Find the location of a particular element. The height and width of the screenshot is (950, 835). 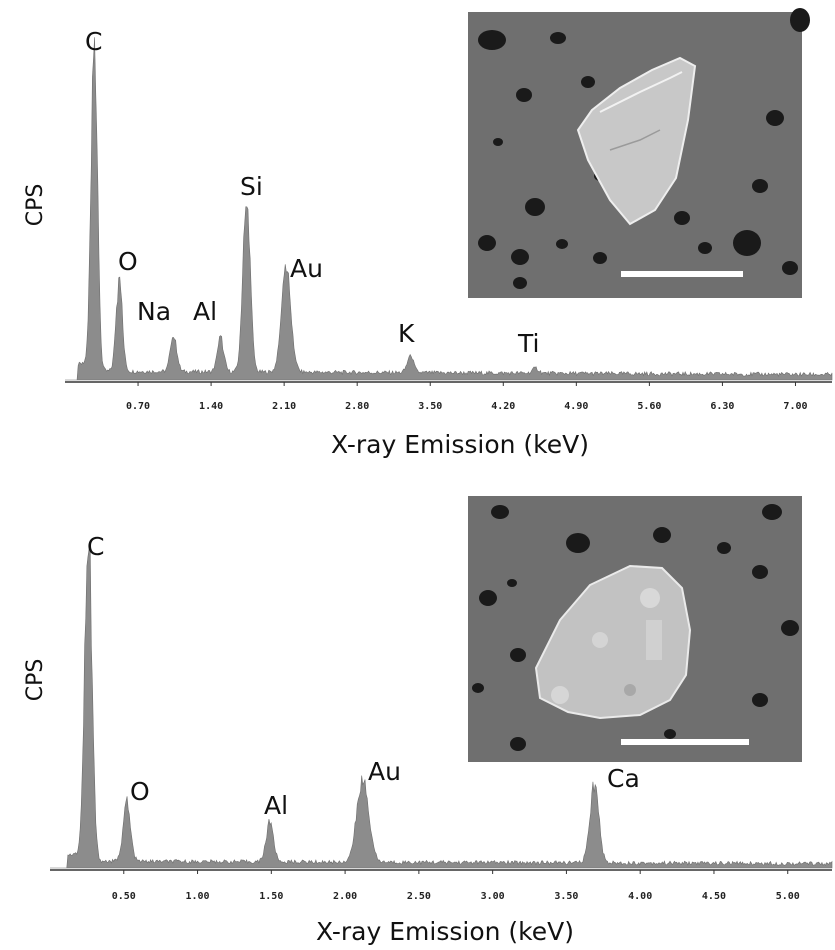

top-tick-label: 7.00 is located at coordinates (795, 406).